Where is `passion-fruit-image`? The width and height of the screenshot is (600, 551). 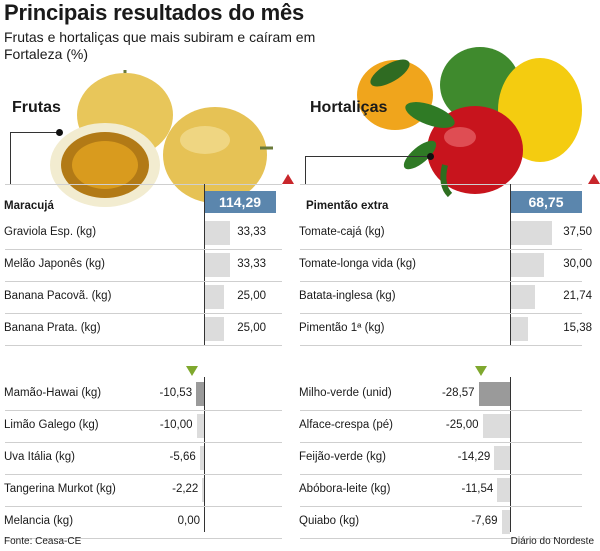 passion-fruit-image is located at coordinates (161, 138).